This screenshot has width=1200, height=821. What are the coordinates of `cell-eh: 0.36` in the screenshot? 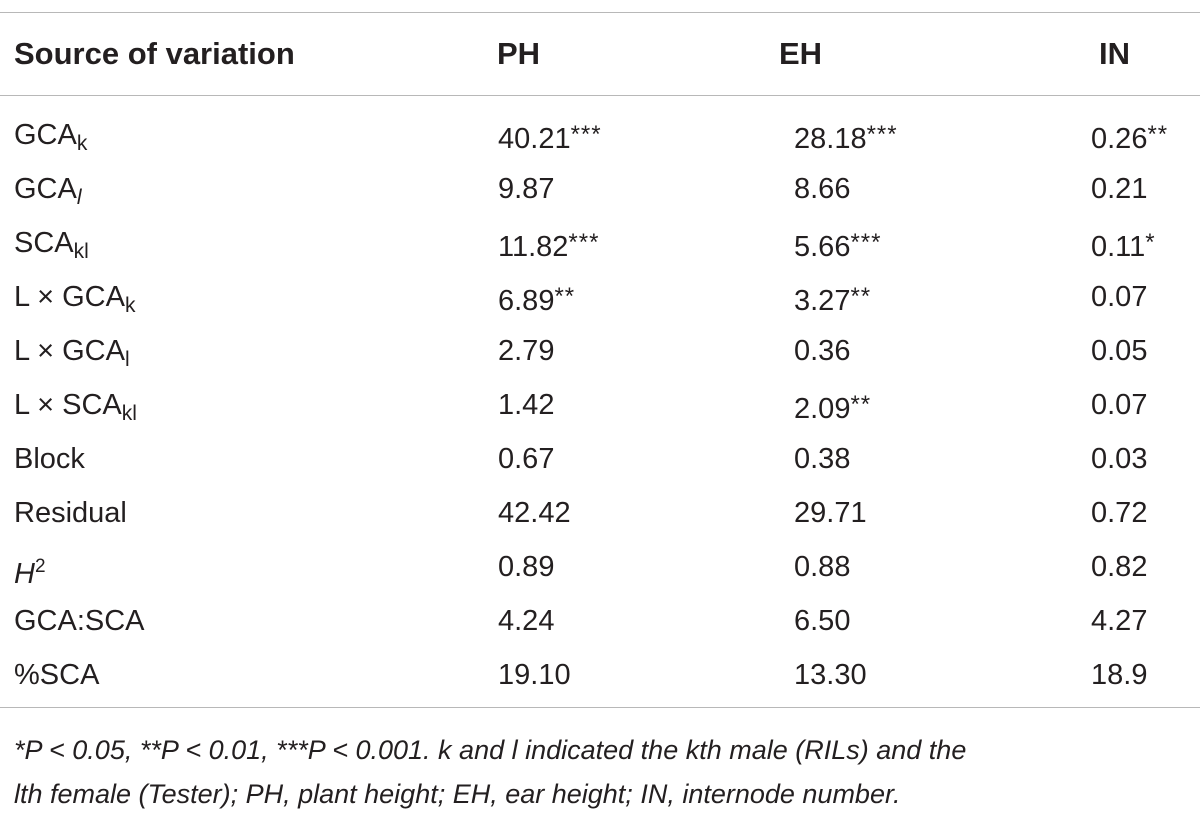 It's located at (822, 351).